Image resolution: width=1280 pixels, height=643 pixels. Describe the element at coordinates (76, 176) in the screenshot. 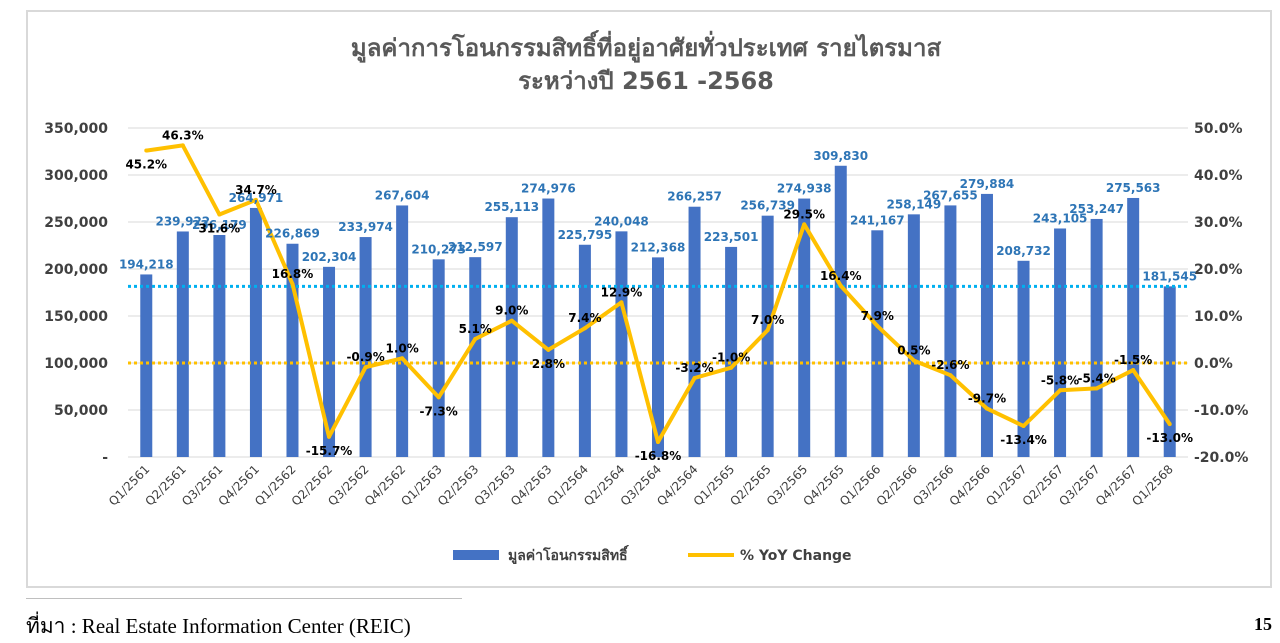

I see `left-tick-label: 300,000` at that location.